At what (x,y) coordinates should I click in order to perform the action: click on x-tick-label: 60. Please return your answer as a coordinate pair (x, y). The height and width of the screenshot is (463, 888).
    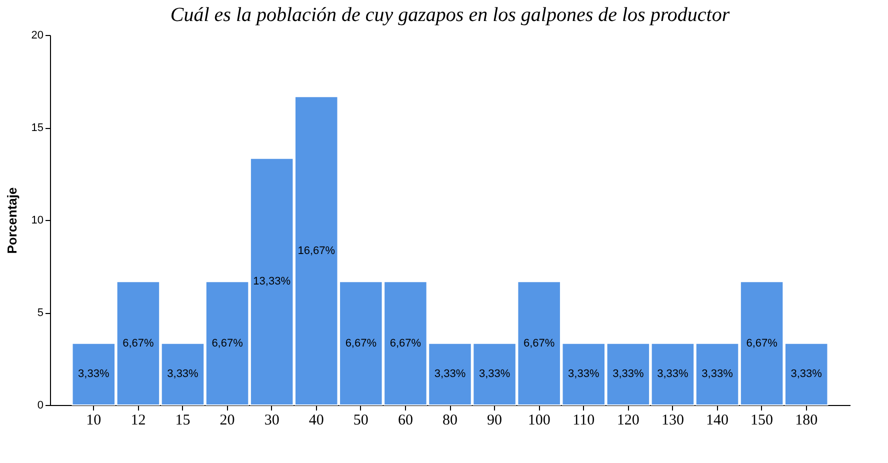
    Looking at the image, I should click on (405, 420).